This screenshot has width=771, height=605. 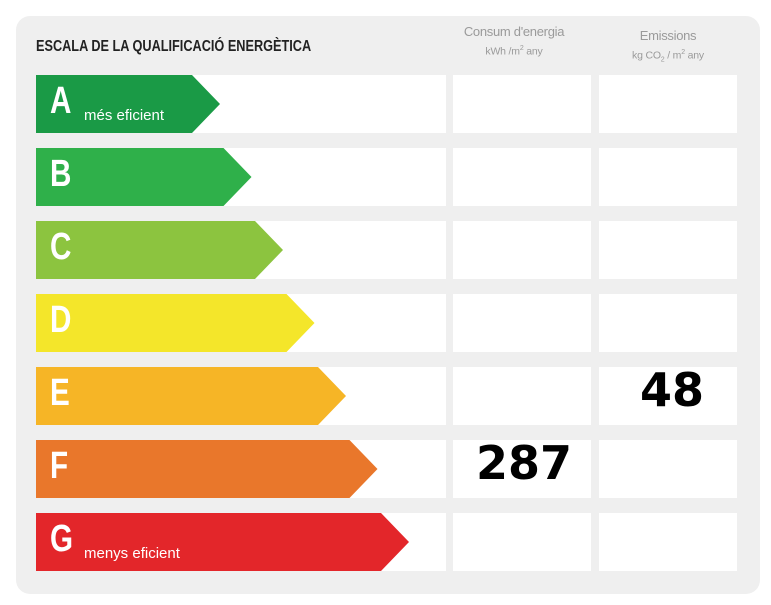 I want to click on energy-cell-f, so click(x=522, y=469).